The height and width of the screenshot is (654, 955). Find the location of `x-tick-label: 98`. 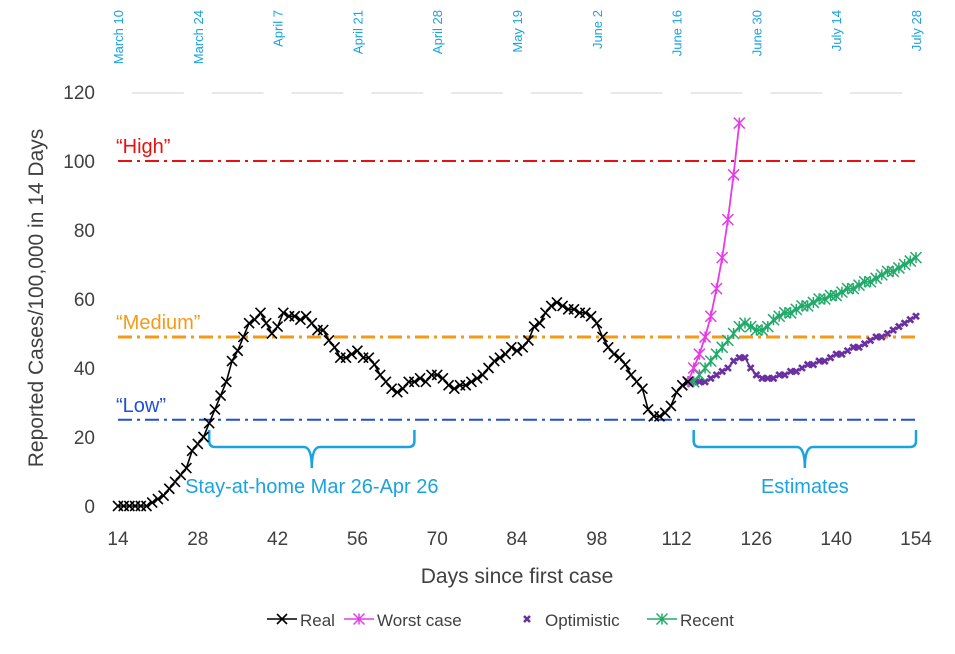

x-tick-label: 98 is located at coordinates (596, 539).